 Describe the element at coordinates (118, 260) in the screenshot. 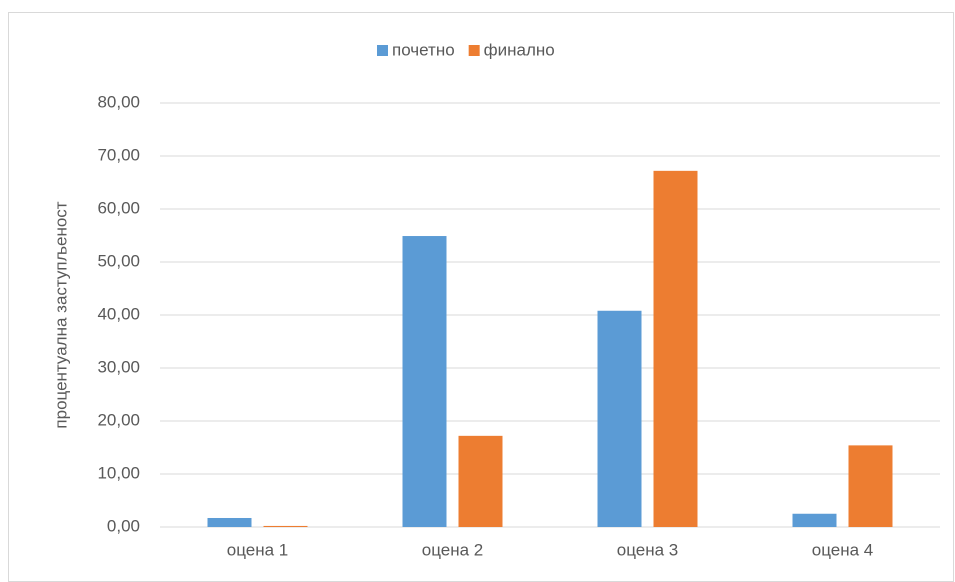

I see `y-tick-label: 50,00` at that location.